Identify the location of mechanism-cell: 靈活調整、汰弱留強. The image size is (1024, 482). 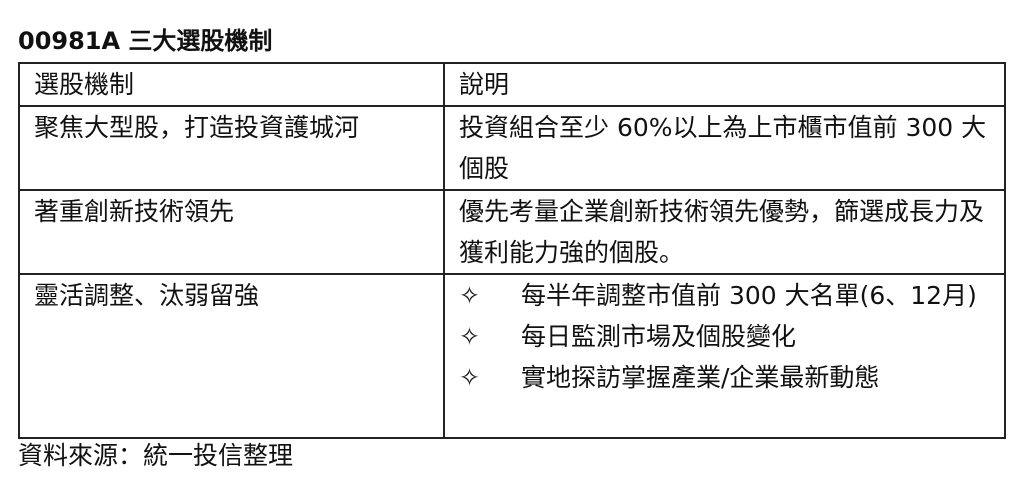
(231, 356).